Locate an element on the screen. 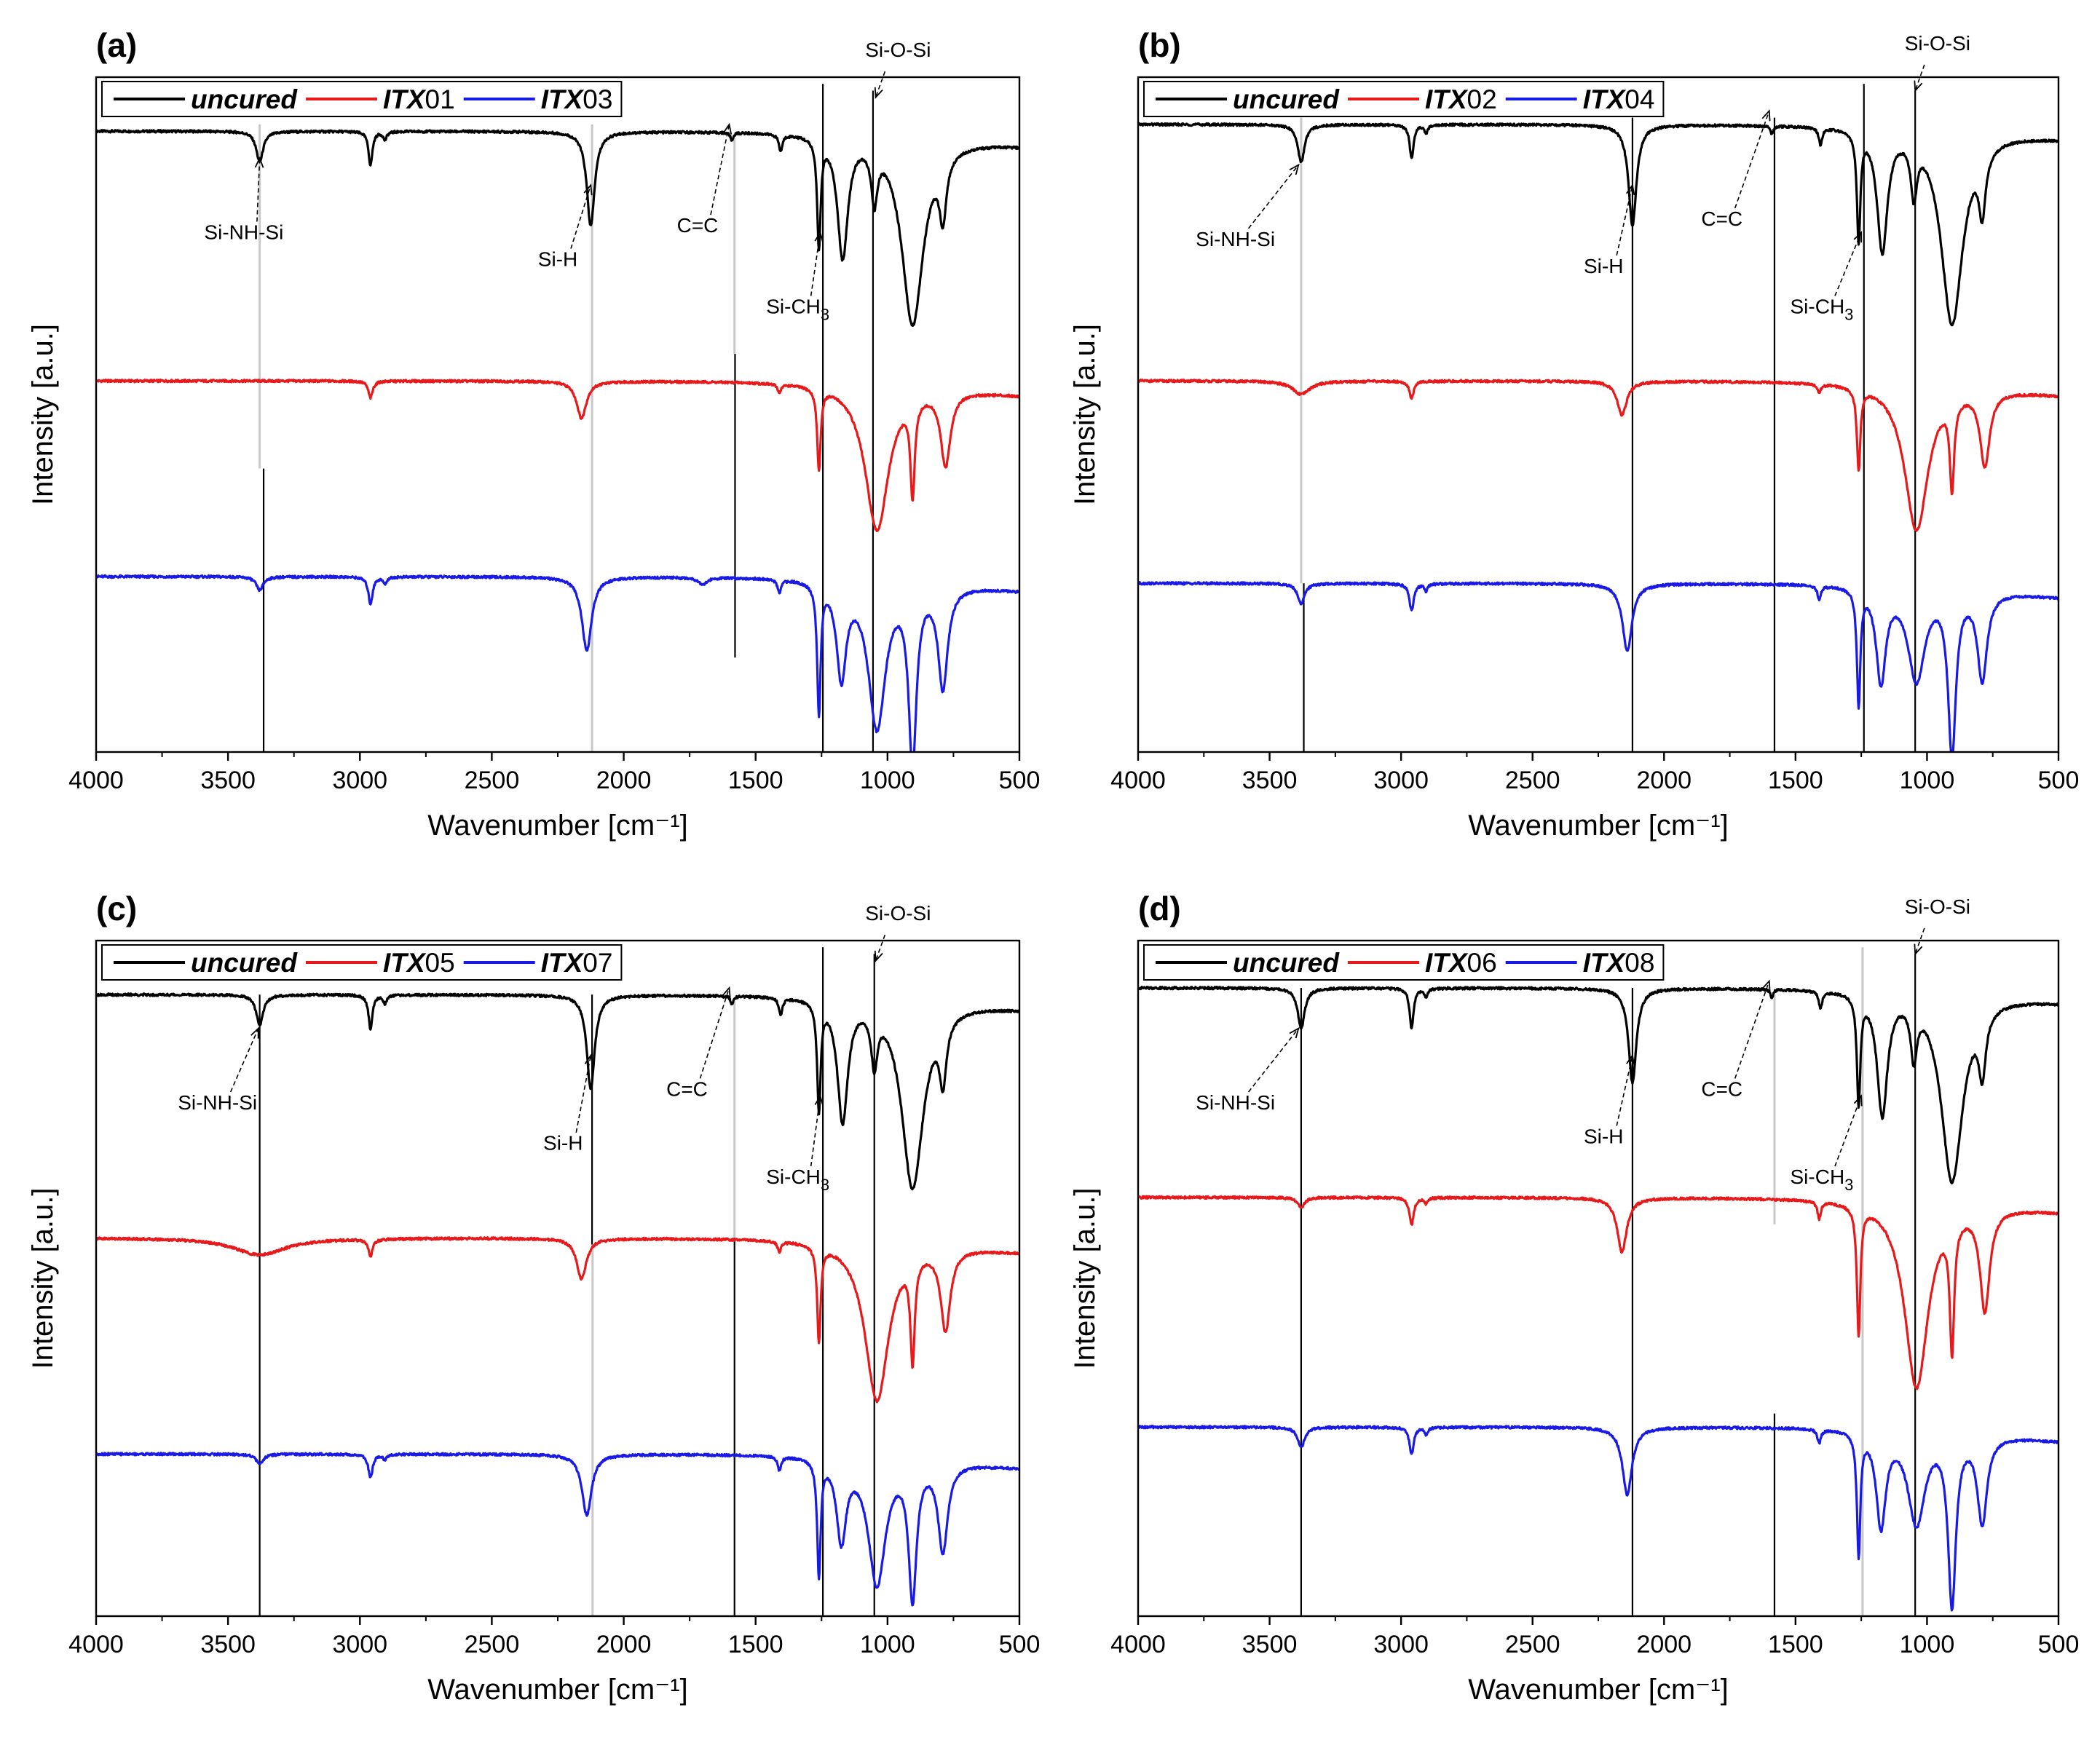 This screenshot has height=1745, width=2100. series-line-itx02 is located at coordinates (1598, 455).